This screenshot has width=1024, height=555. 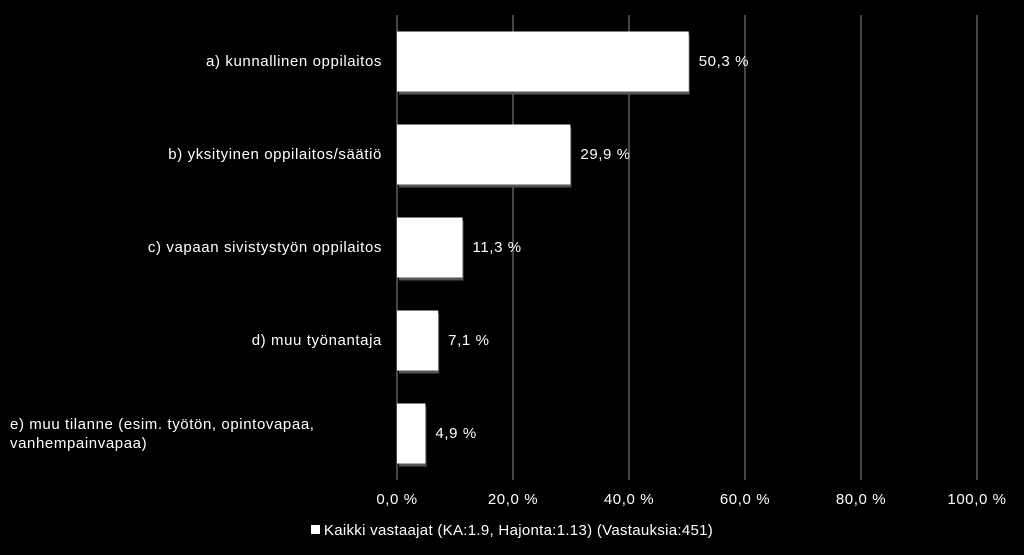 What do you see at coordinates (497, 247) in the screenshot?
I see `value-label-3: 11,3 %` at bounding box center [497, 247].